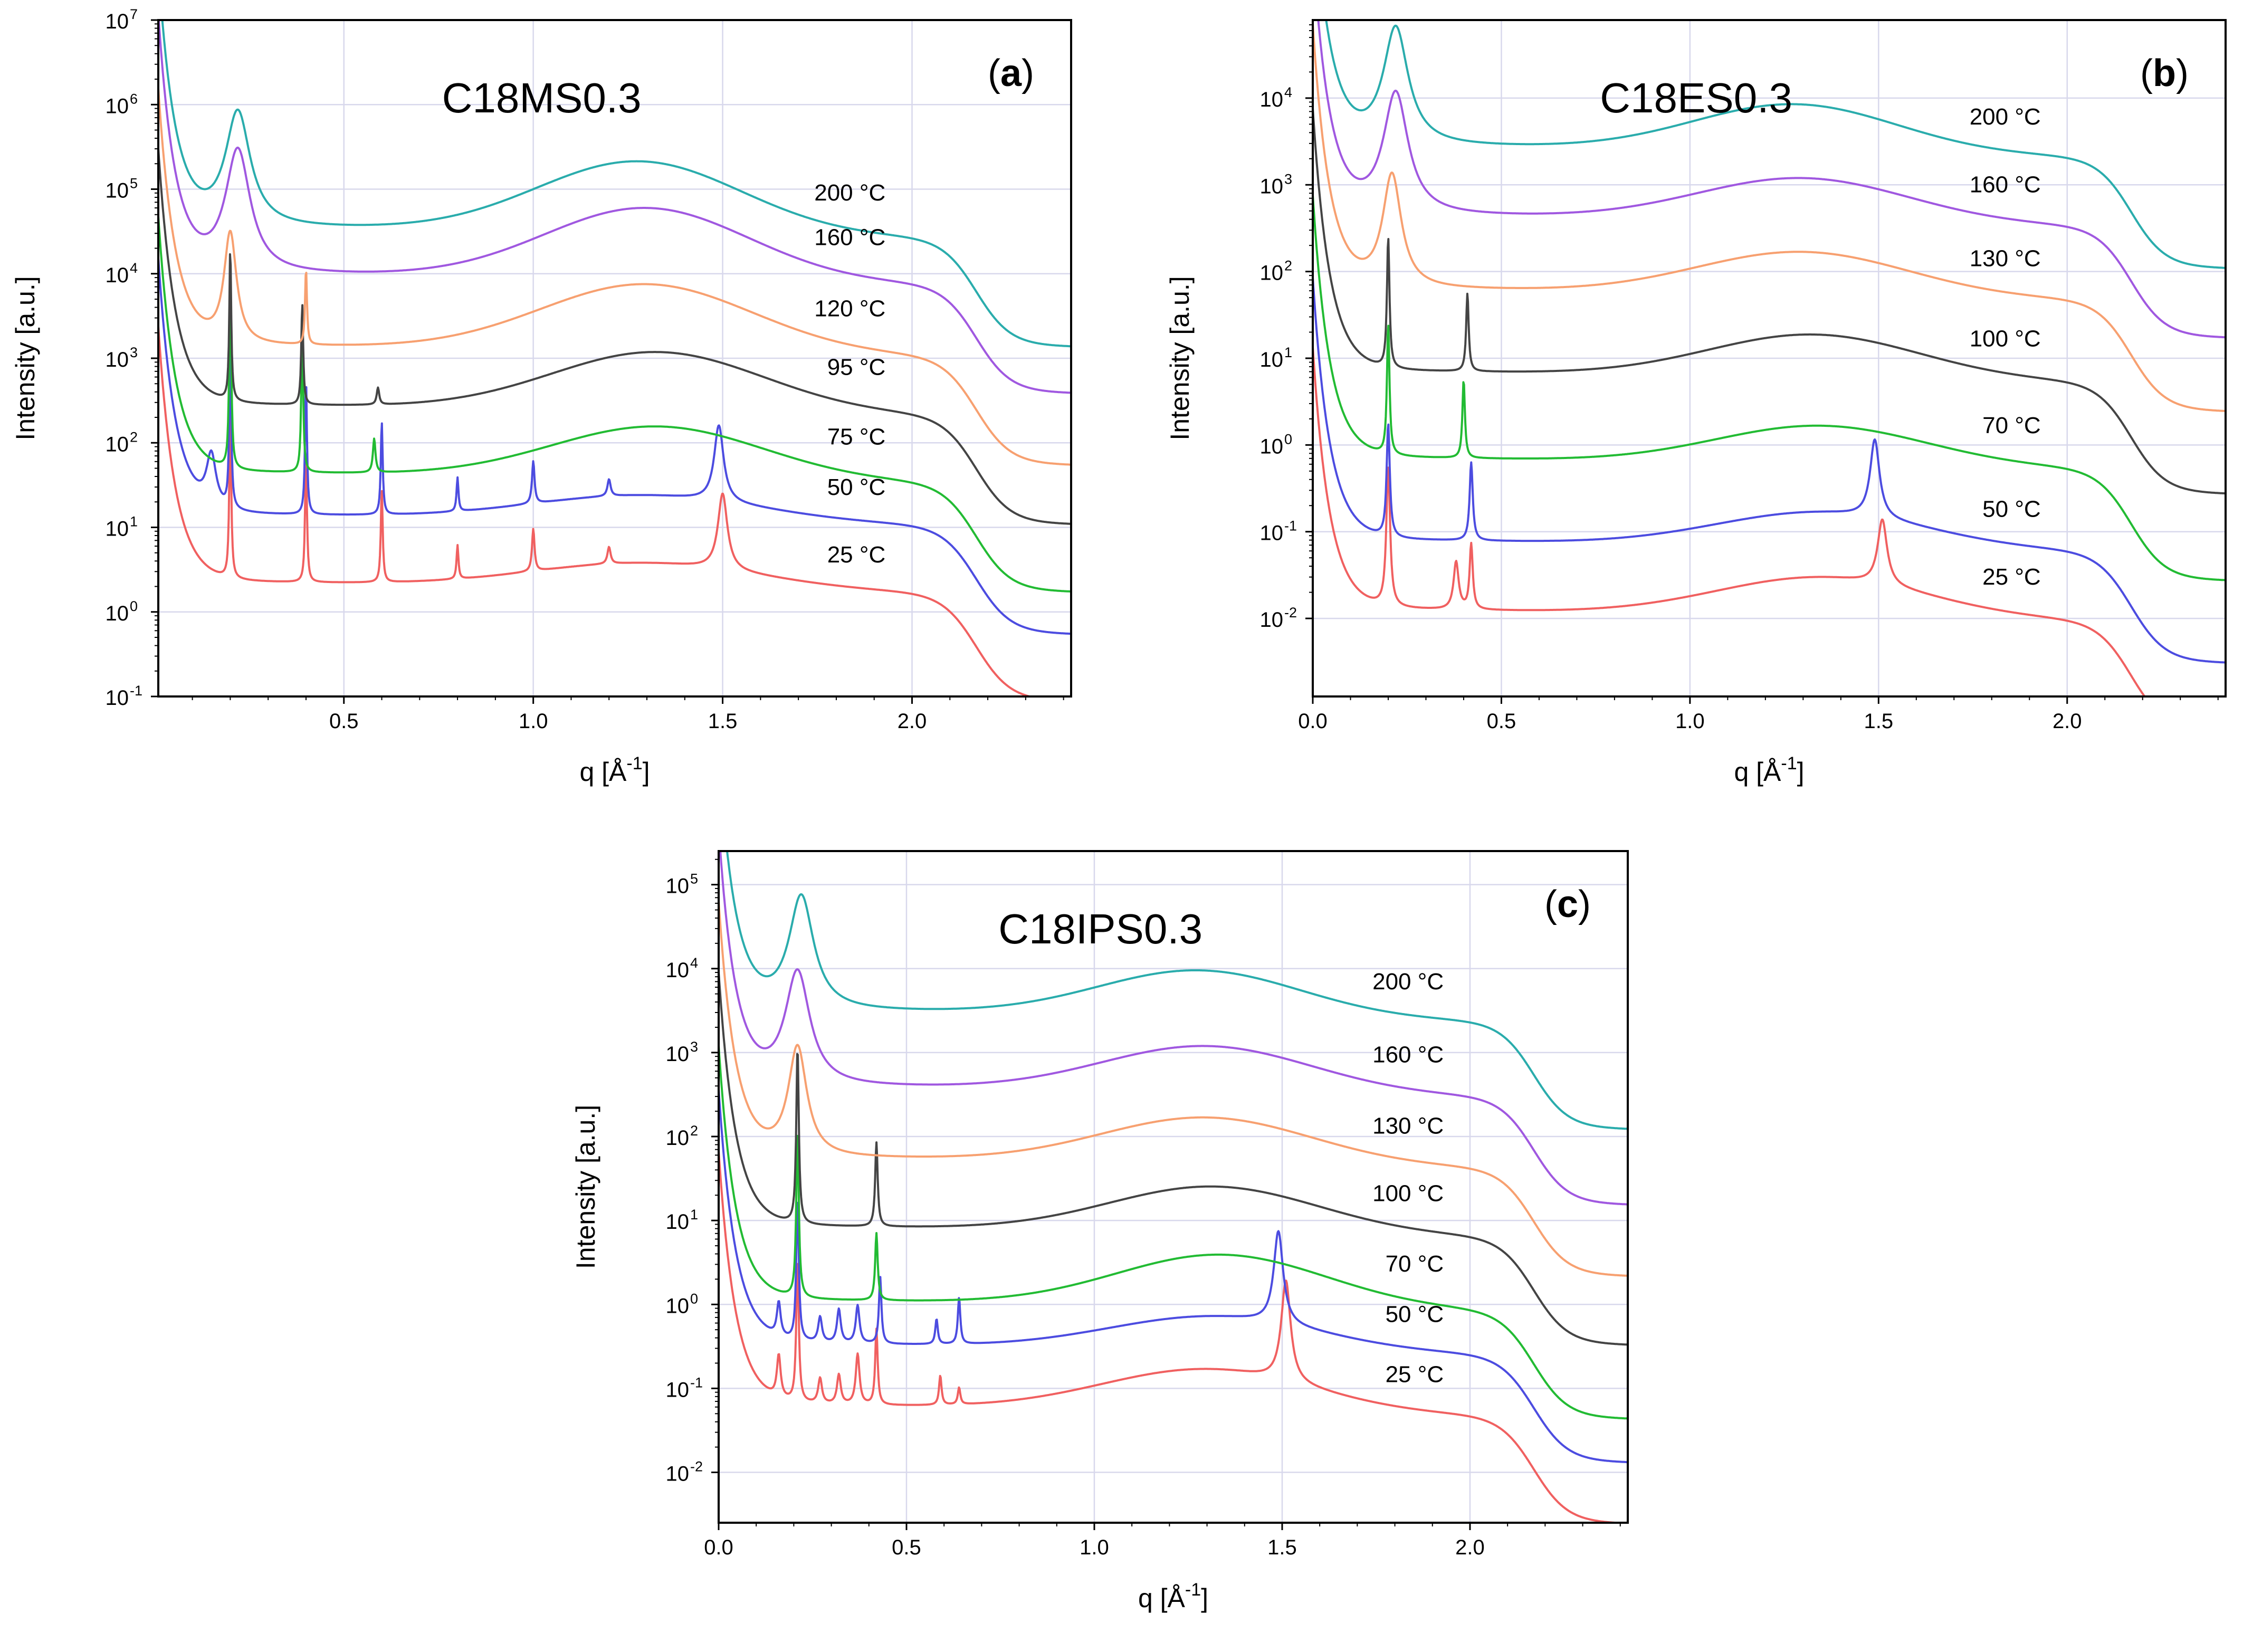 The height and width of the screenshot is (1652, 2243). Describe the element at coordinates (857, 367) in the screenshot. I see `series-label: 95 °C` at that location.